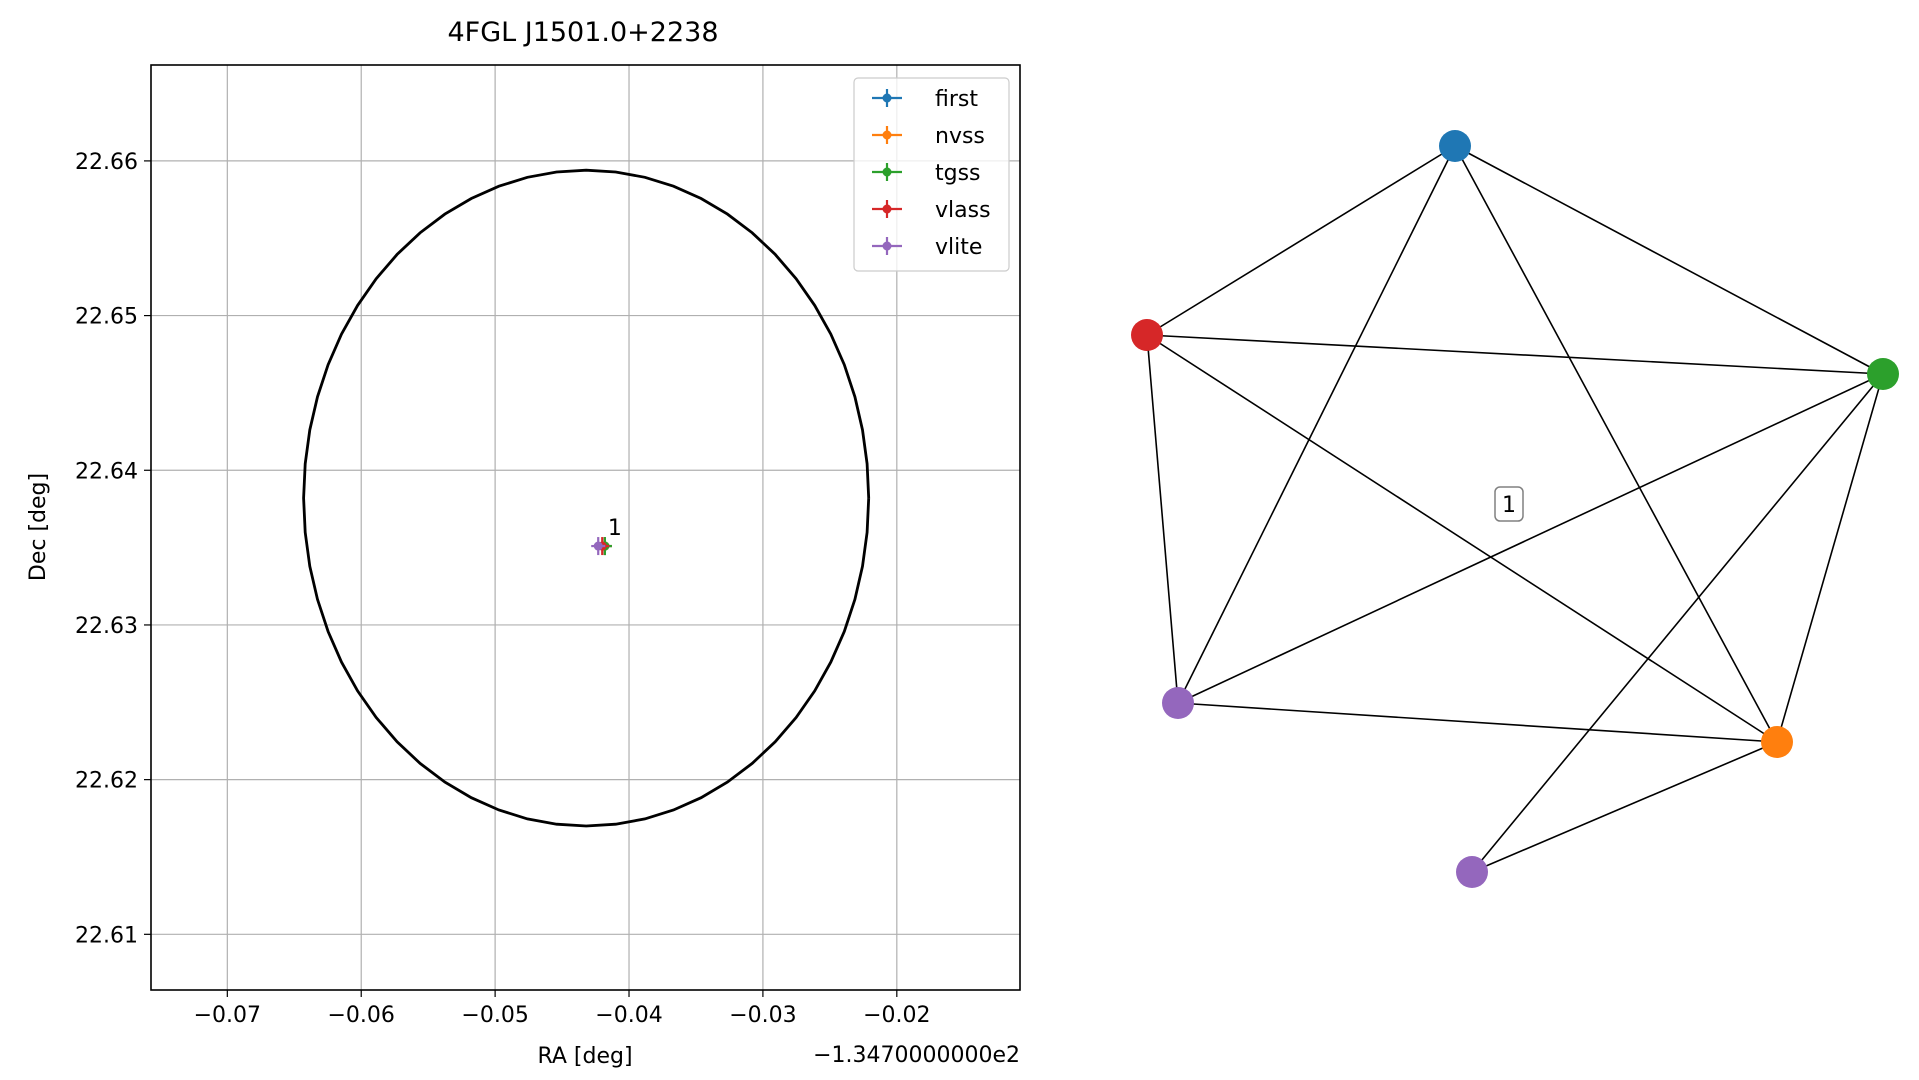 The height and width of the screenshot is (1080, 1919). Describe the element at coordinates (606, 536) in the screenshot. I see `data-points: 1` at that location.